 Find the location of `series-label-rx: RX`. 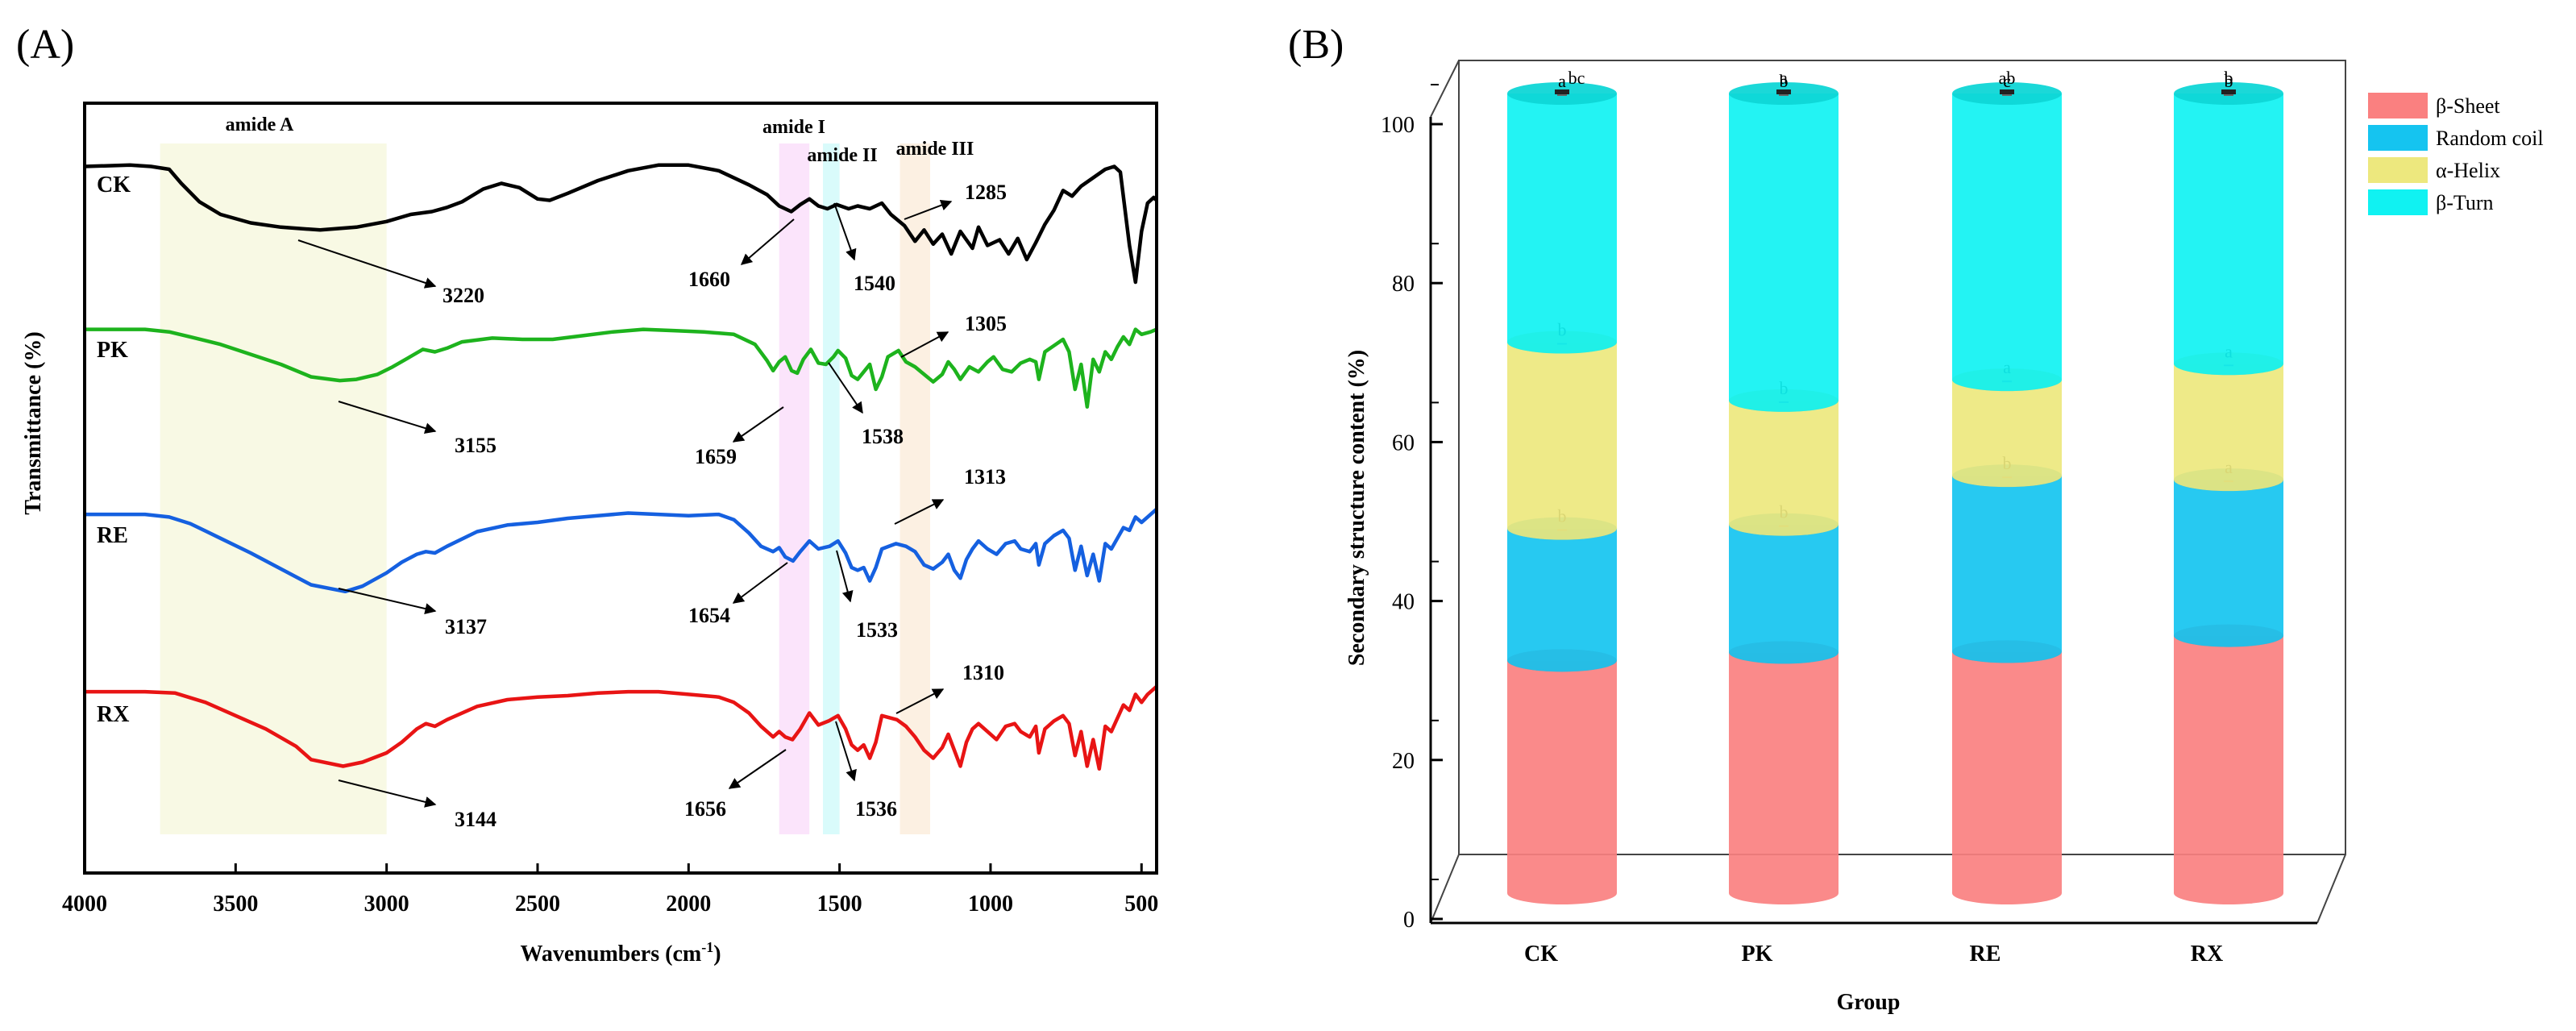

series-label-rx: RX is located at coordinates (113, 715).